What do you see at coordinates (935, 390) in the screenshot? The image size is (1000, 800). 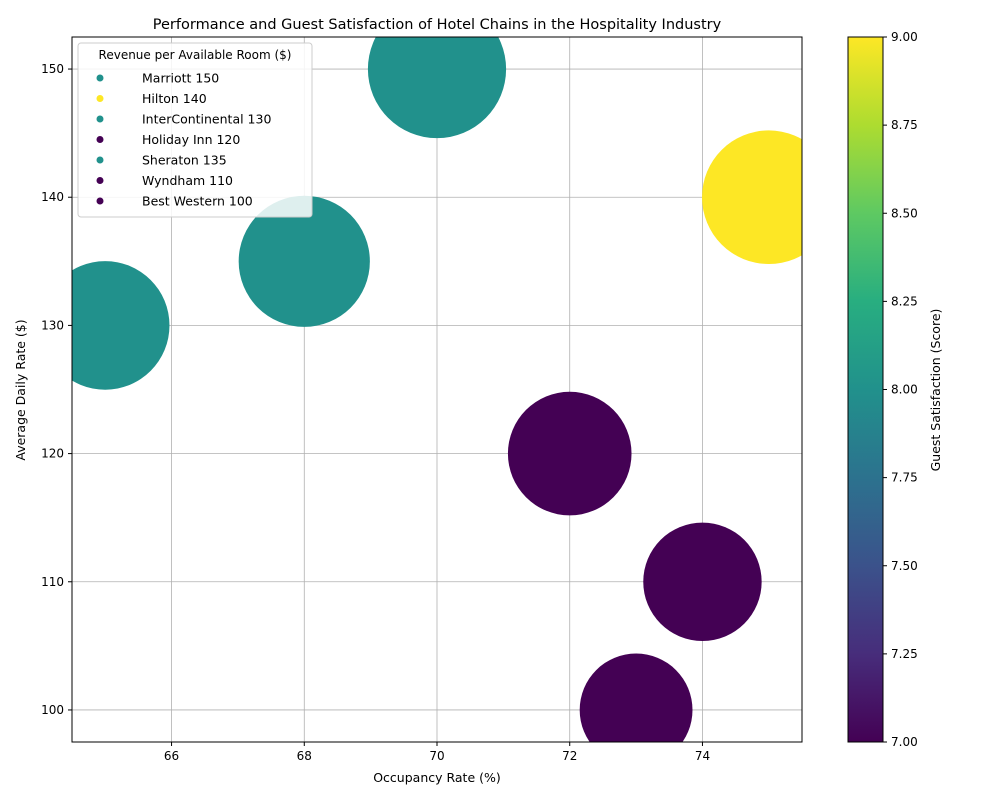 I see `colorbar-label: Guest Satisfaction (Score)` at bounding box center [935, 390].